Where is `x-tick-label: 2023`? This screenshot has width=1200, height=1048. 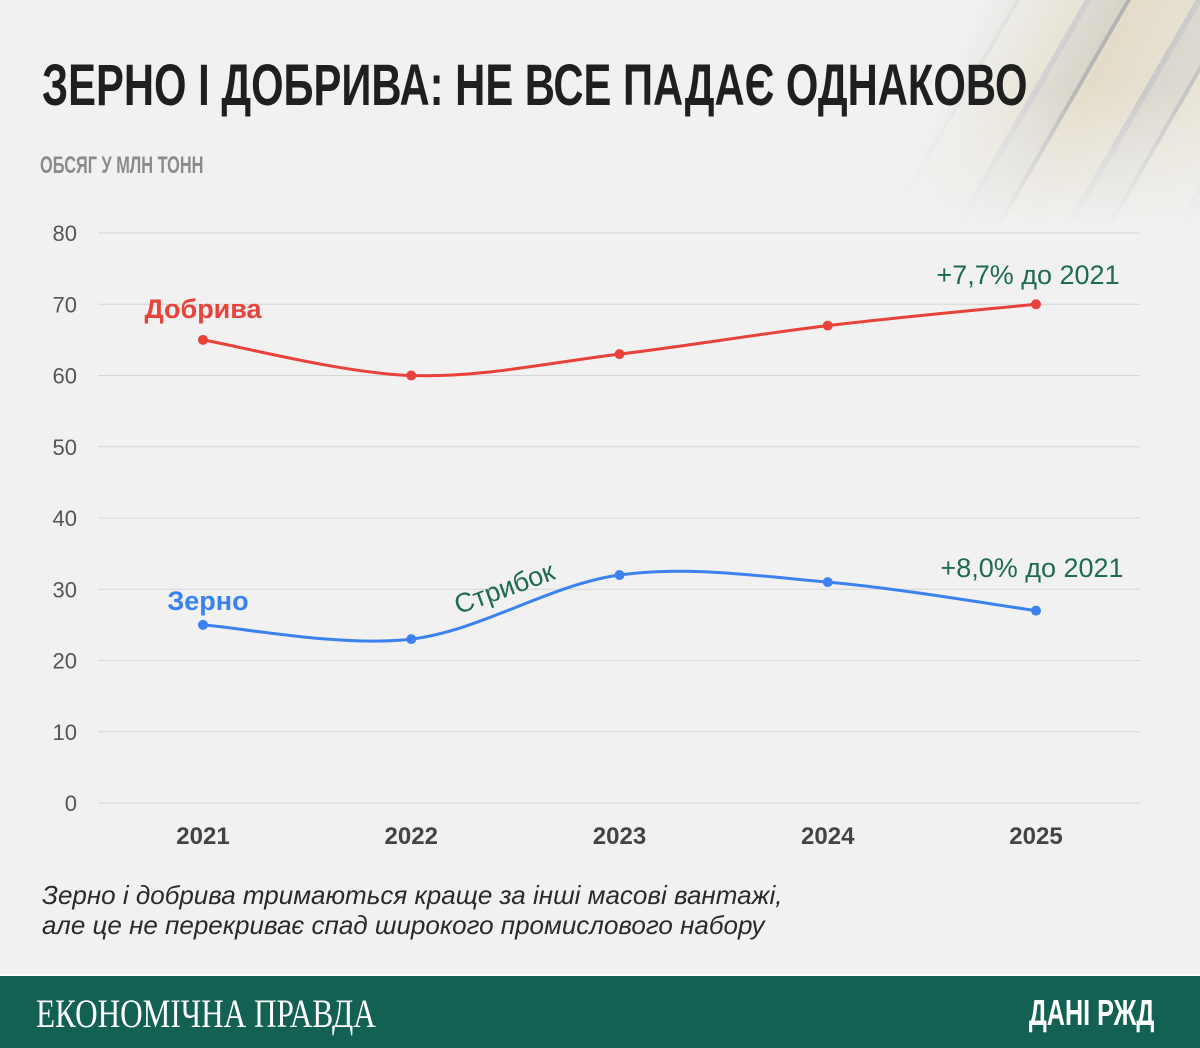
x-tick-label: 2023 is located at coordinates (619, 836).